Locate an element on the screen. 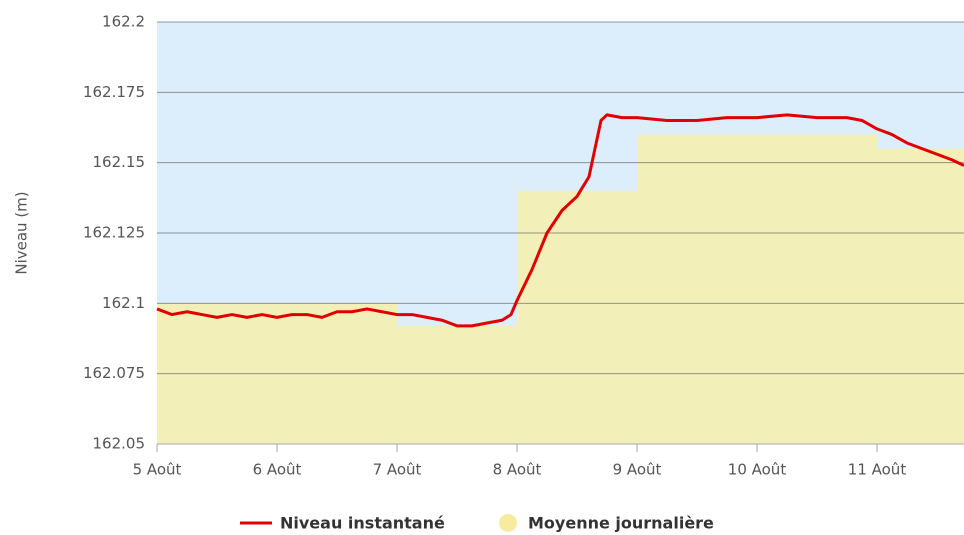 This screenshot has width=964, height=535. y-axis-label: Niveau (m) is located at coordinates (22, 232).